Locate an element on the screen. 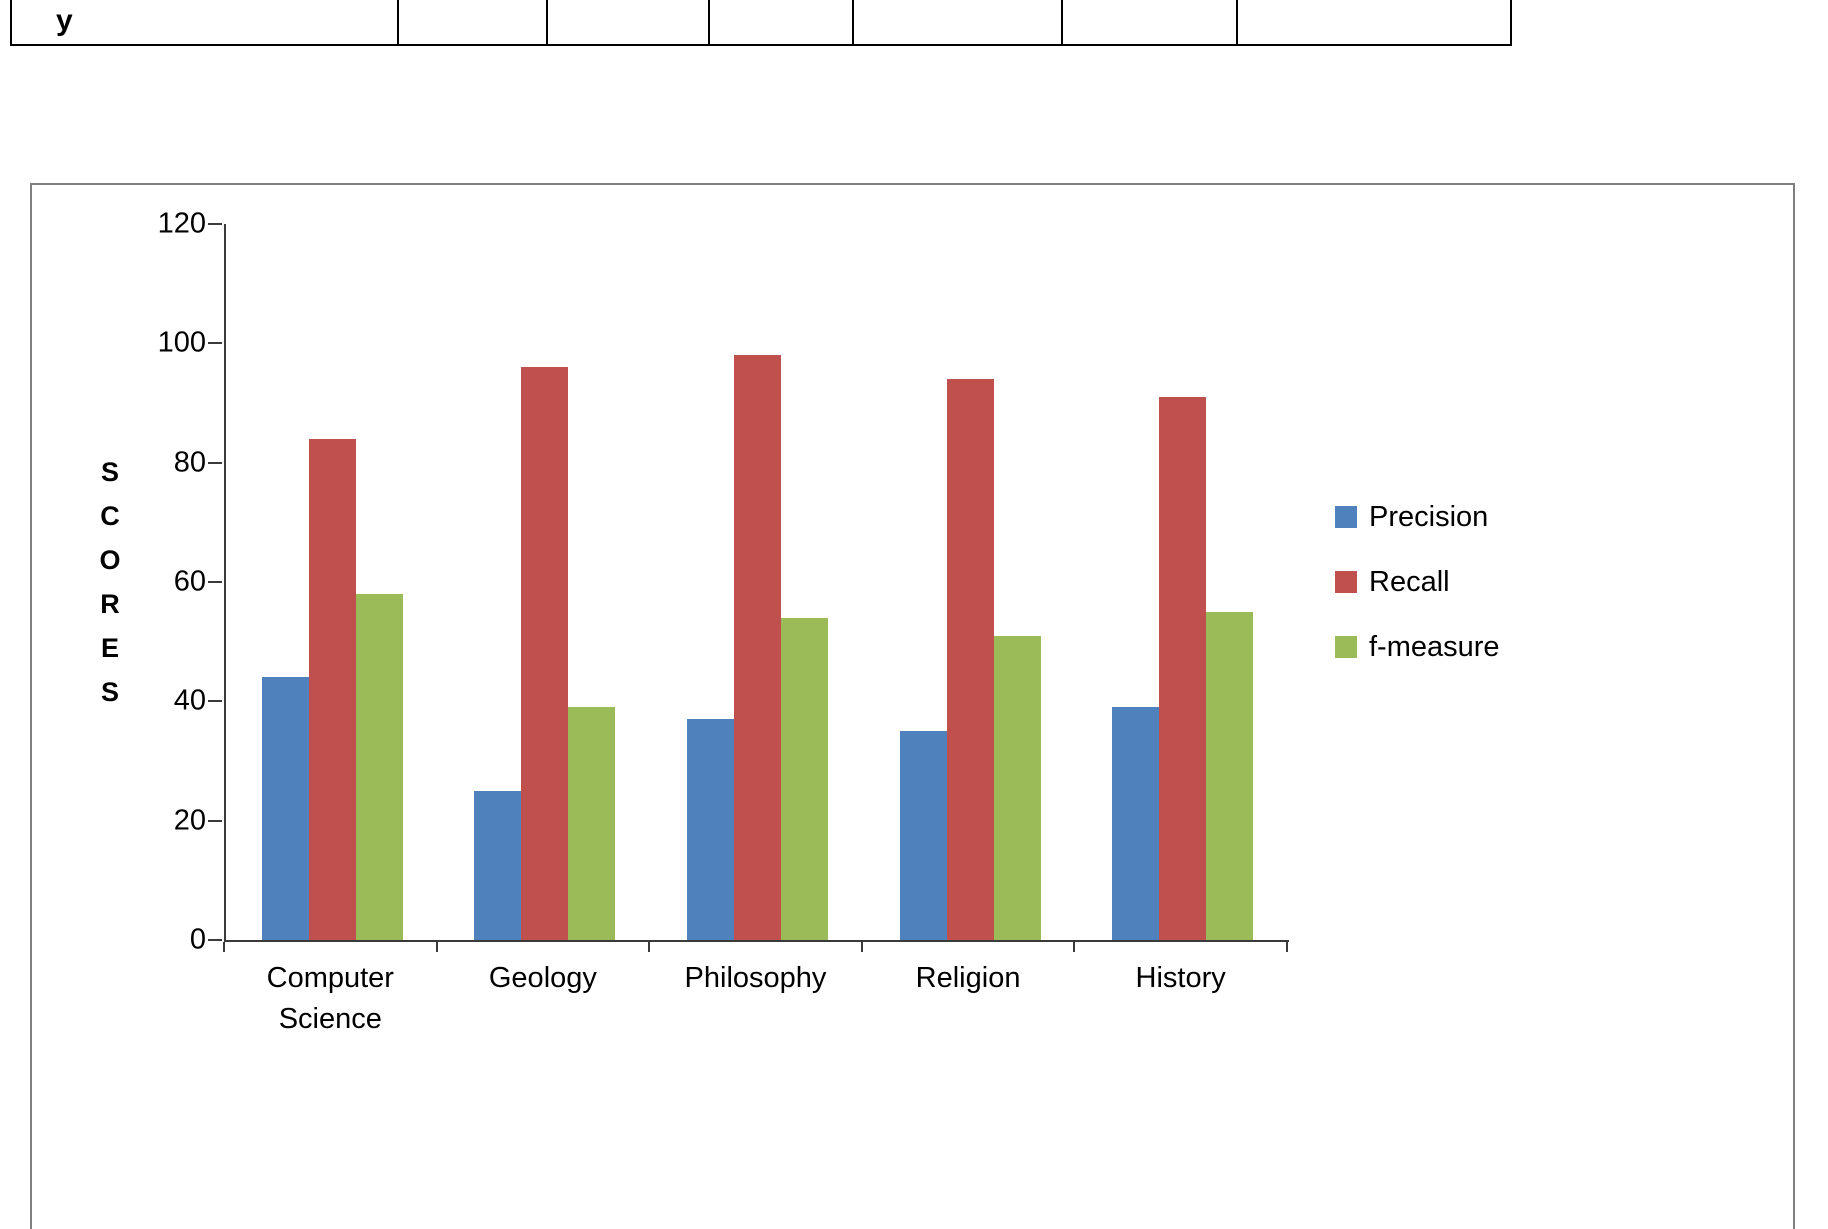  bar-f-measure-computer-science is located at coordinates (379, 766).